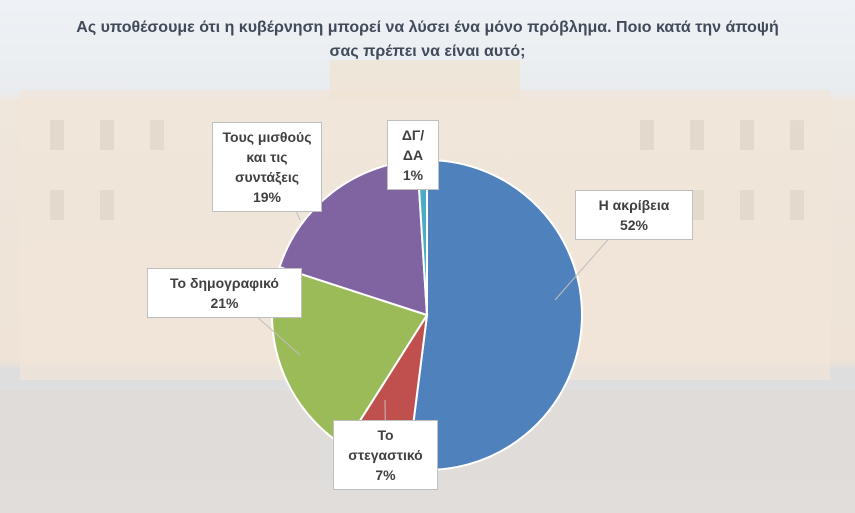  What do you see at coordinates (224, 293) in the screenshot?
I see `data-label: Το δημογραφικό 21%` at bounding box center [224, 293].